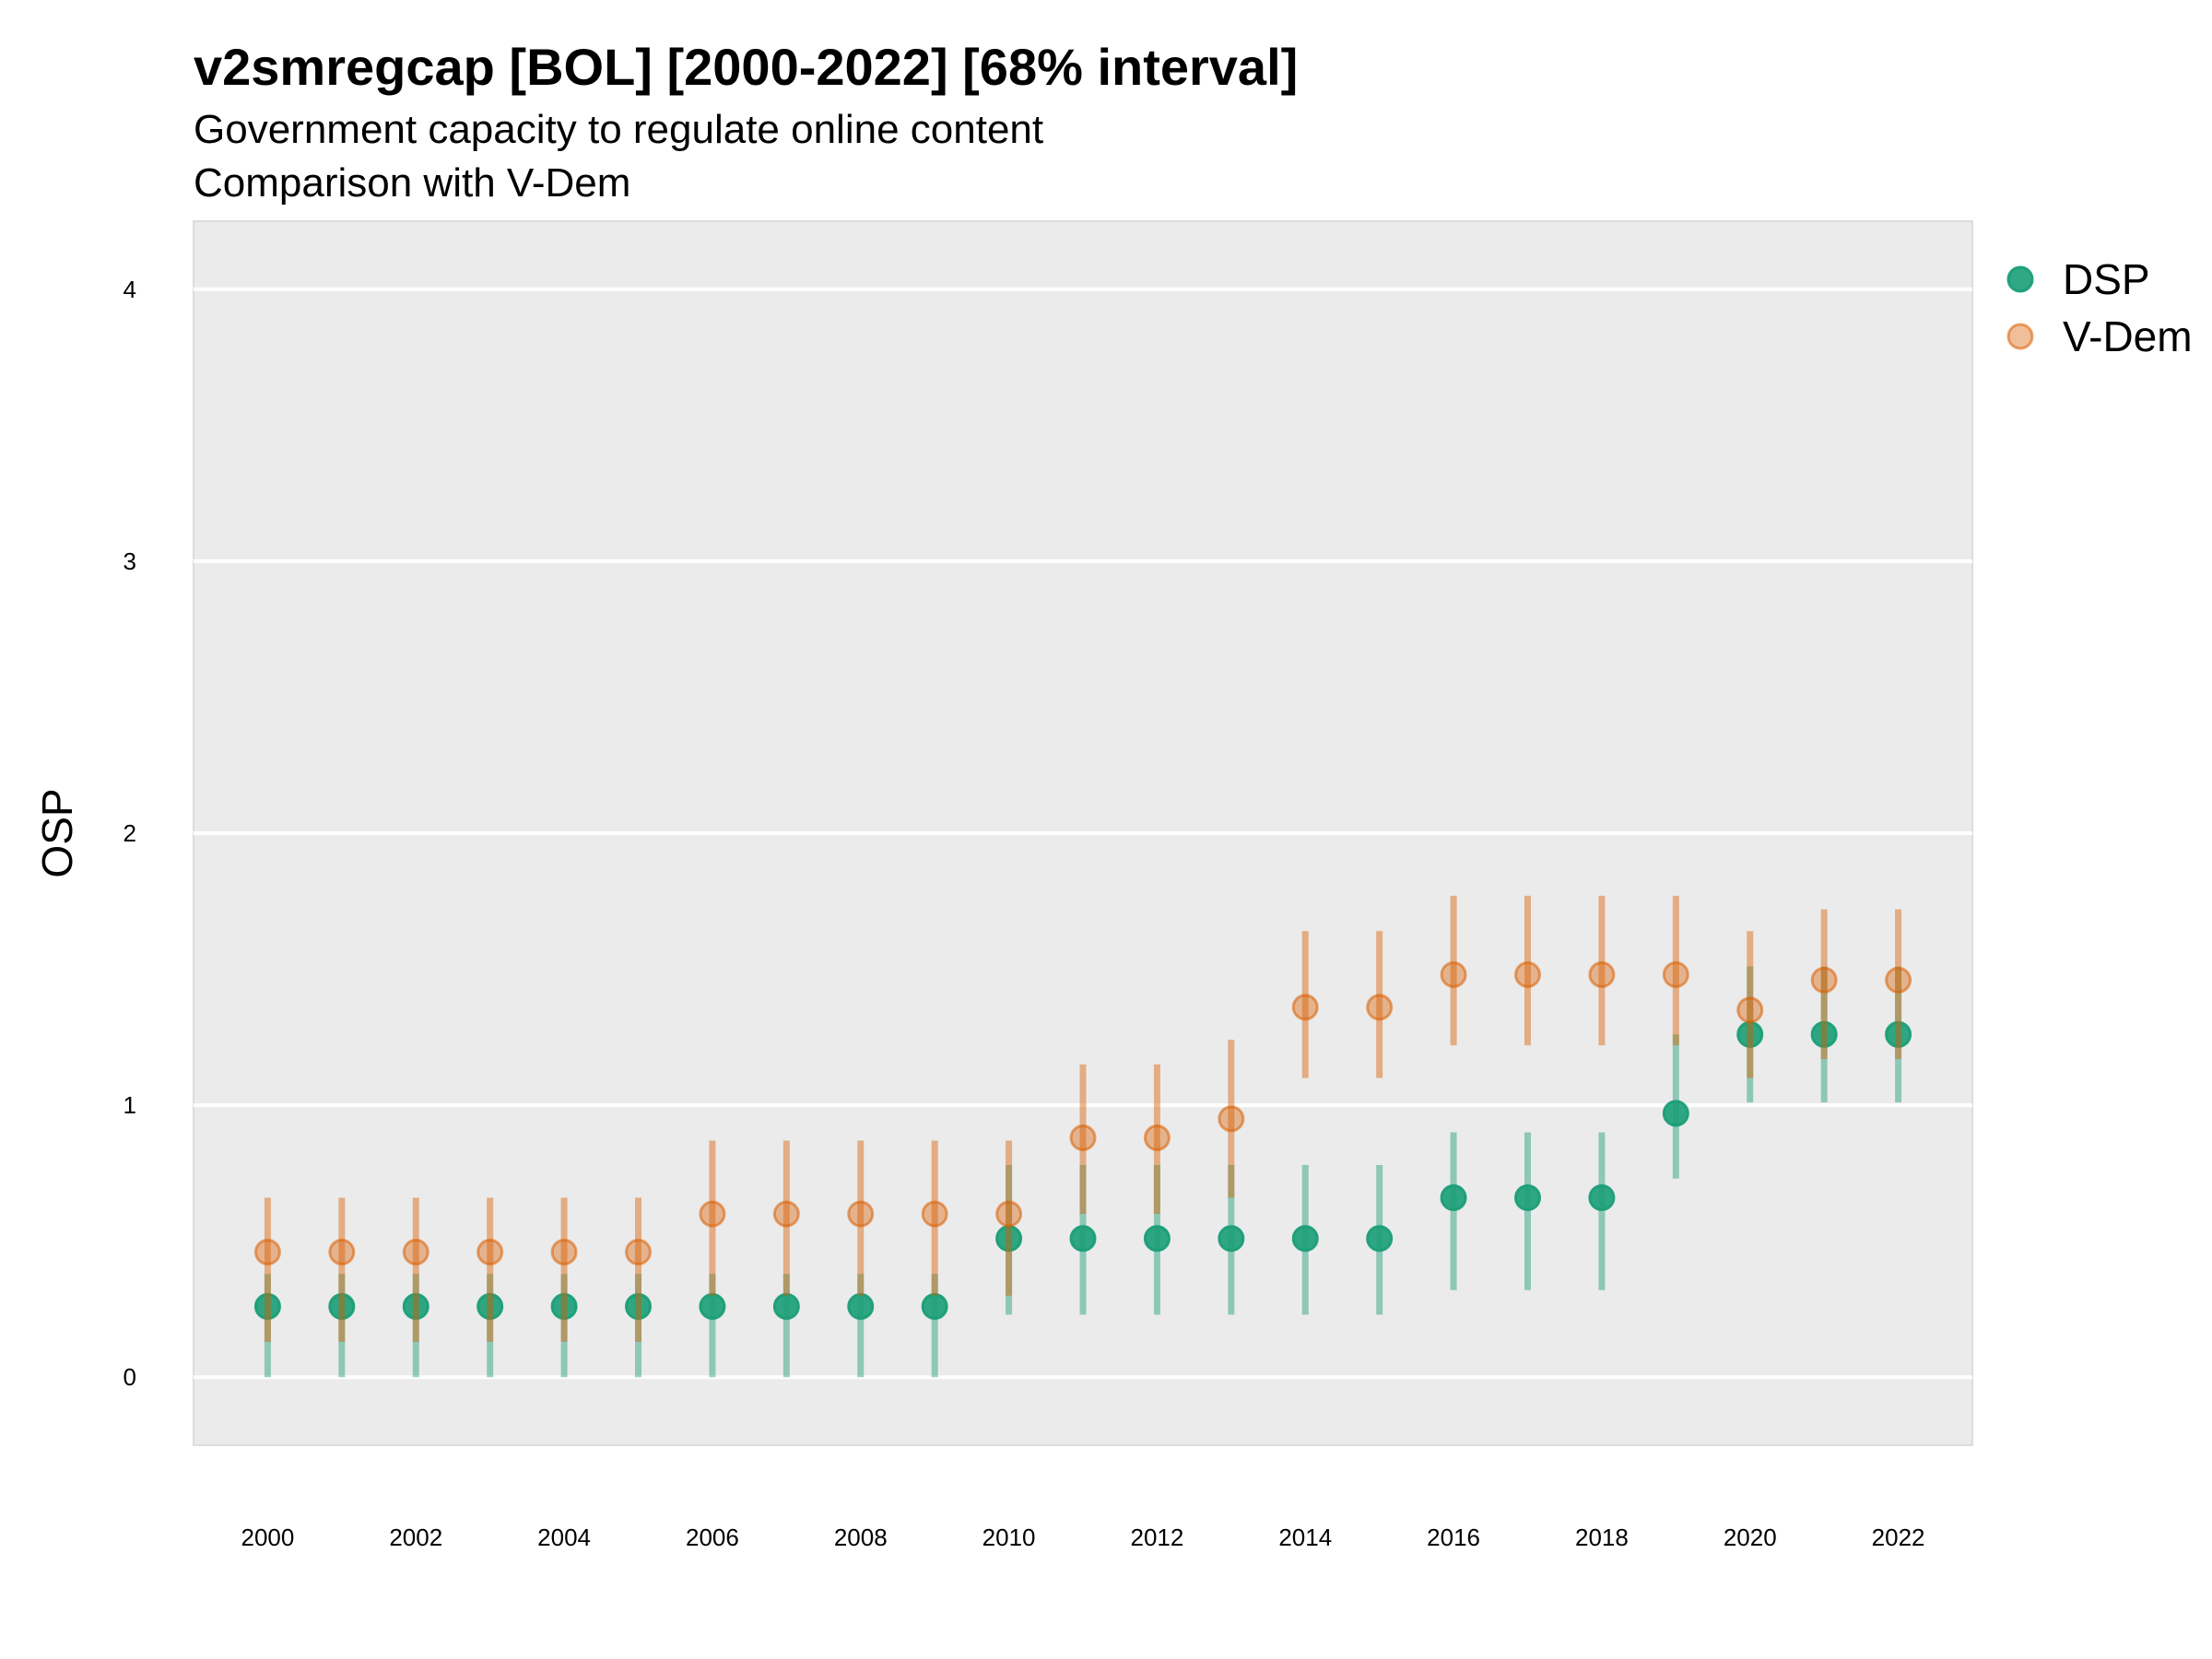 Image resolution: width=2212 pixels, height=1659 pixels. What do you see at coordinates (2106, 279) in the screenshot?
I see `legend-label-dsp: DSP` at bounding box center [2106, 279].